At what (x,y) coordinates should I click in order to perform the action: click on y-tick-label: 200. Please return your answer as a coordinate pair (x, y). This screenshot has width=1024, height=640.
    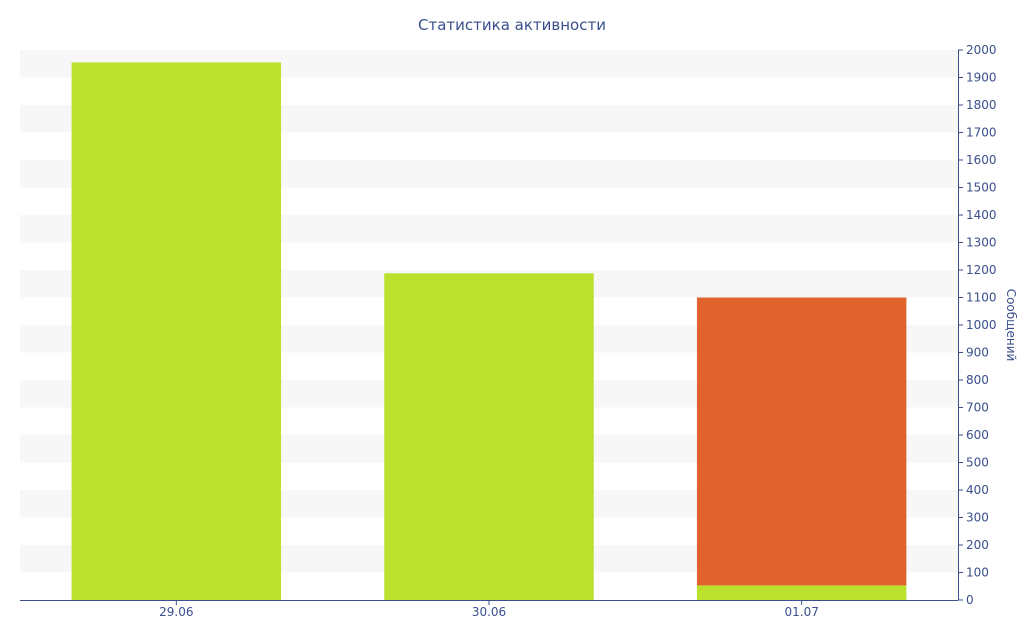
    Looking at the image, I should click on (977, 545).